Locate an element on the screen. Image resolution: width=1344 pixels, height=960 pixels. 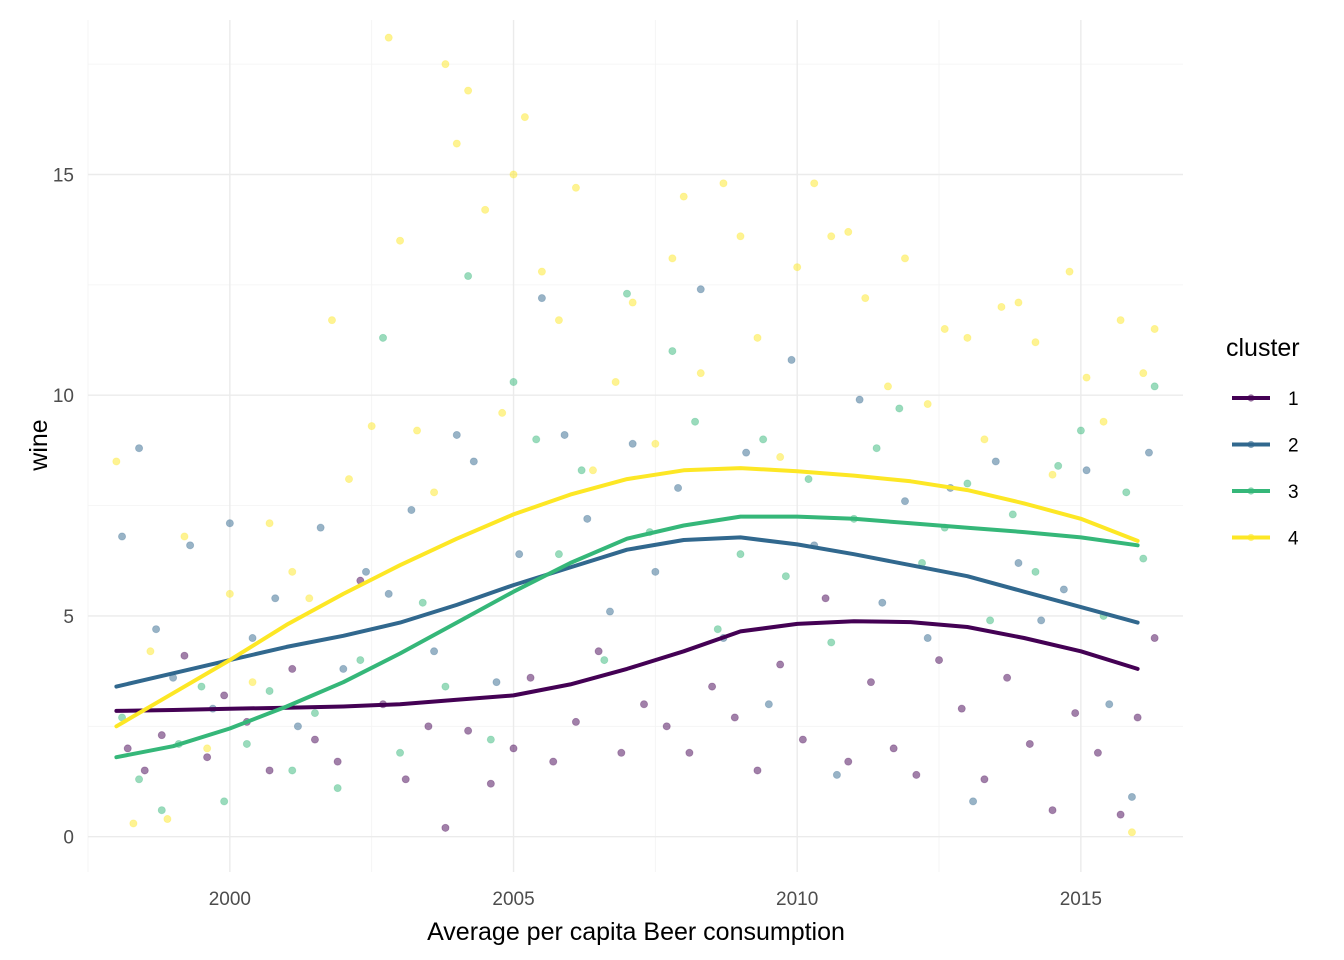
legend-item-cluster-3: 3 is located at coordinates (1265, 492).